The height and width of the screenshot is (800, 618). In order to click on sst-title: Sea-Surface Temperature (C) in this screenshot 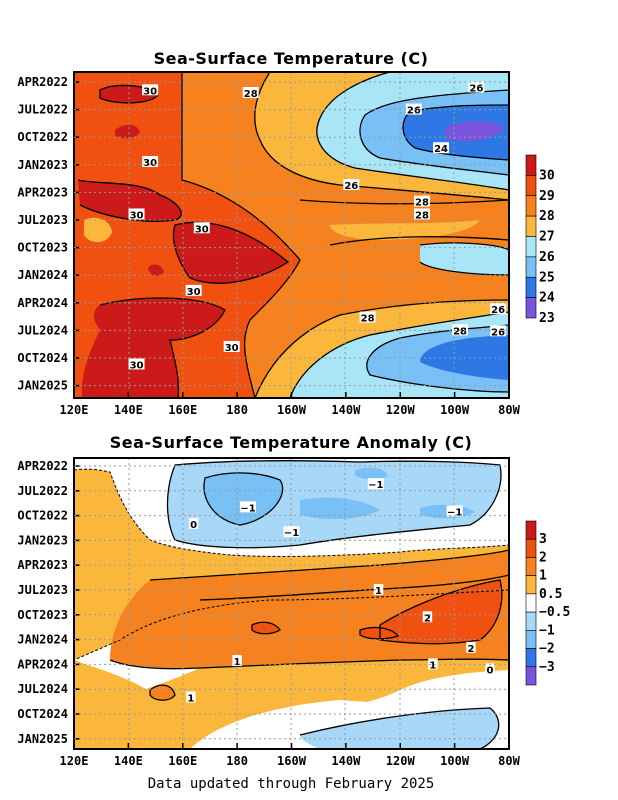, I will do `click(291, 58)`.